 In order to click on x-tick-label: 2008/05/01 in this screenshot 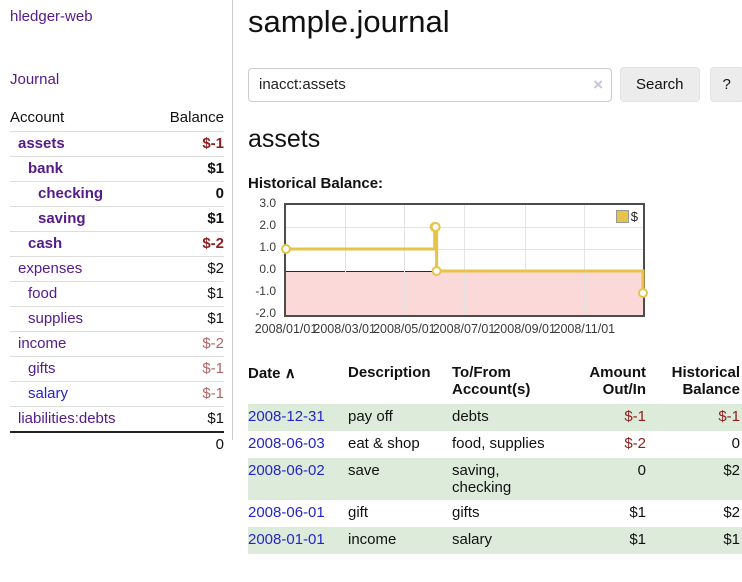, I will do `click(404, 329)`.